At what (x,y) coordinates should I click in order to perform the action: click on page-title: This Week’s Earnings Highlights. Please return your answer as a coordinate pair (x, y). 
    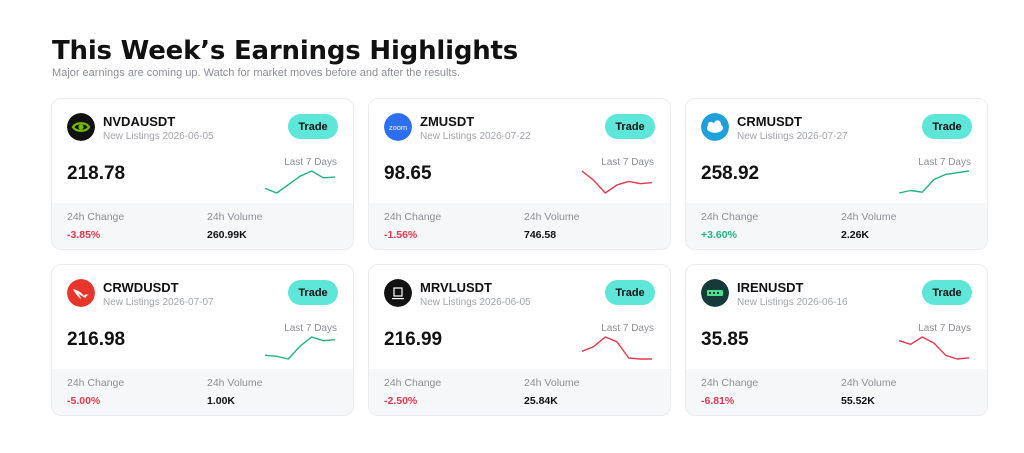
    Looking at the image, I should click on (285, 51).